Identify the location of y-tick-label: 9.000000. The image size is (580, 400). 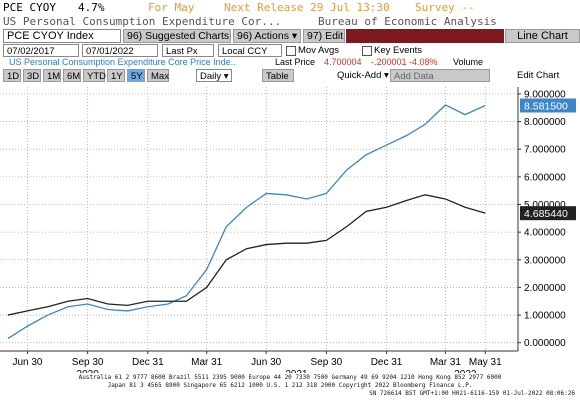
(545, 94).